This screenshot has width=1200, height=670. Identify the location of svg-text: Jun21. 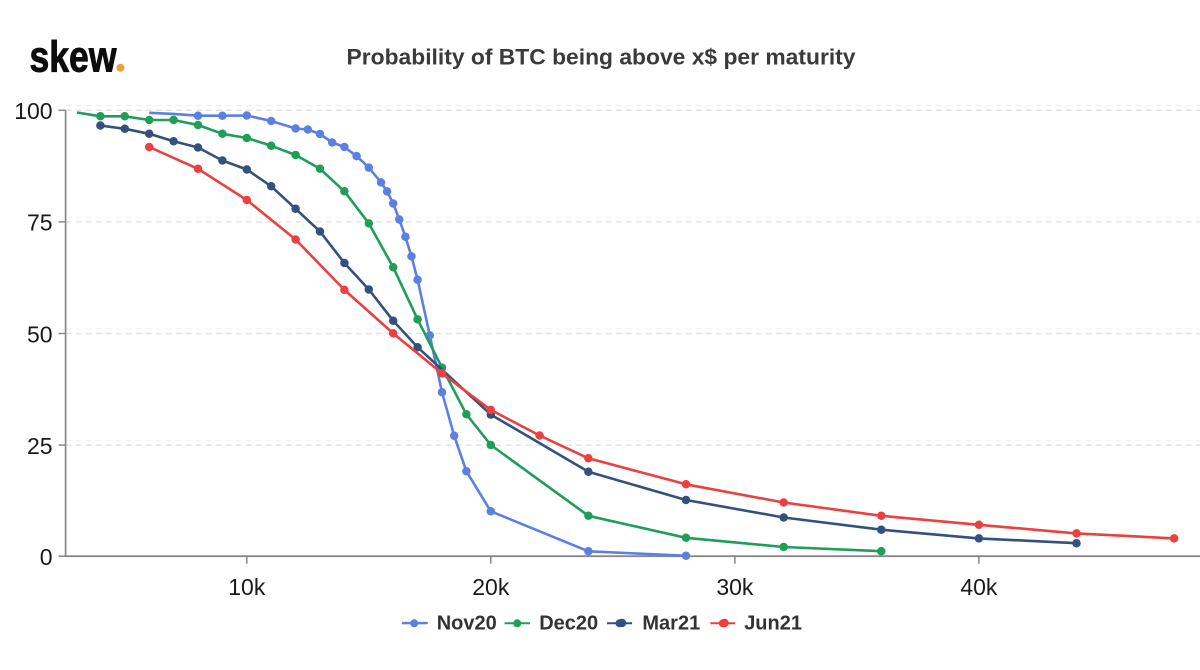
(773, 624).